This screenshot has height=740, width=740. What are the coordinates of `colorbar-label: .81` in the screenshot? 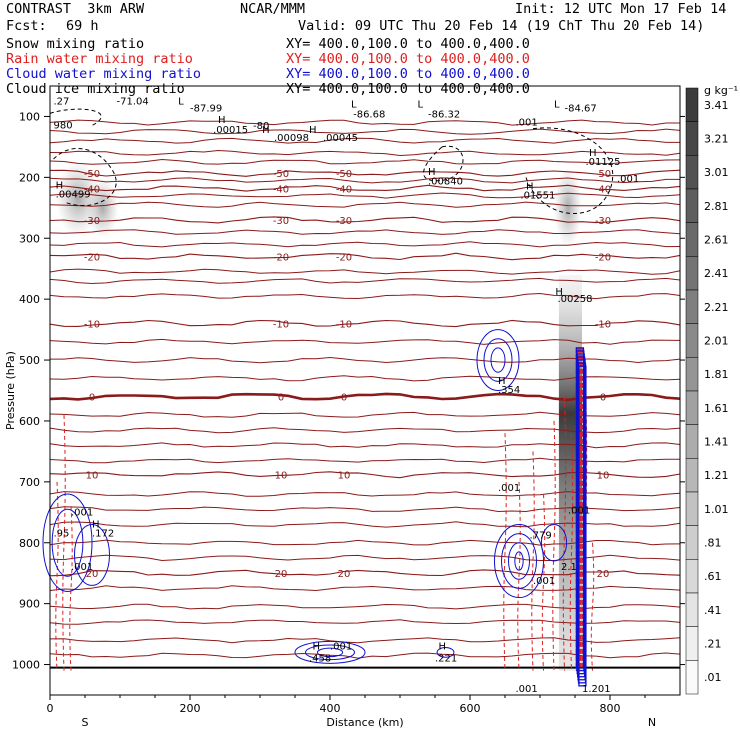 It's located at (713, 543).